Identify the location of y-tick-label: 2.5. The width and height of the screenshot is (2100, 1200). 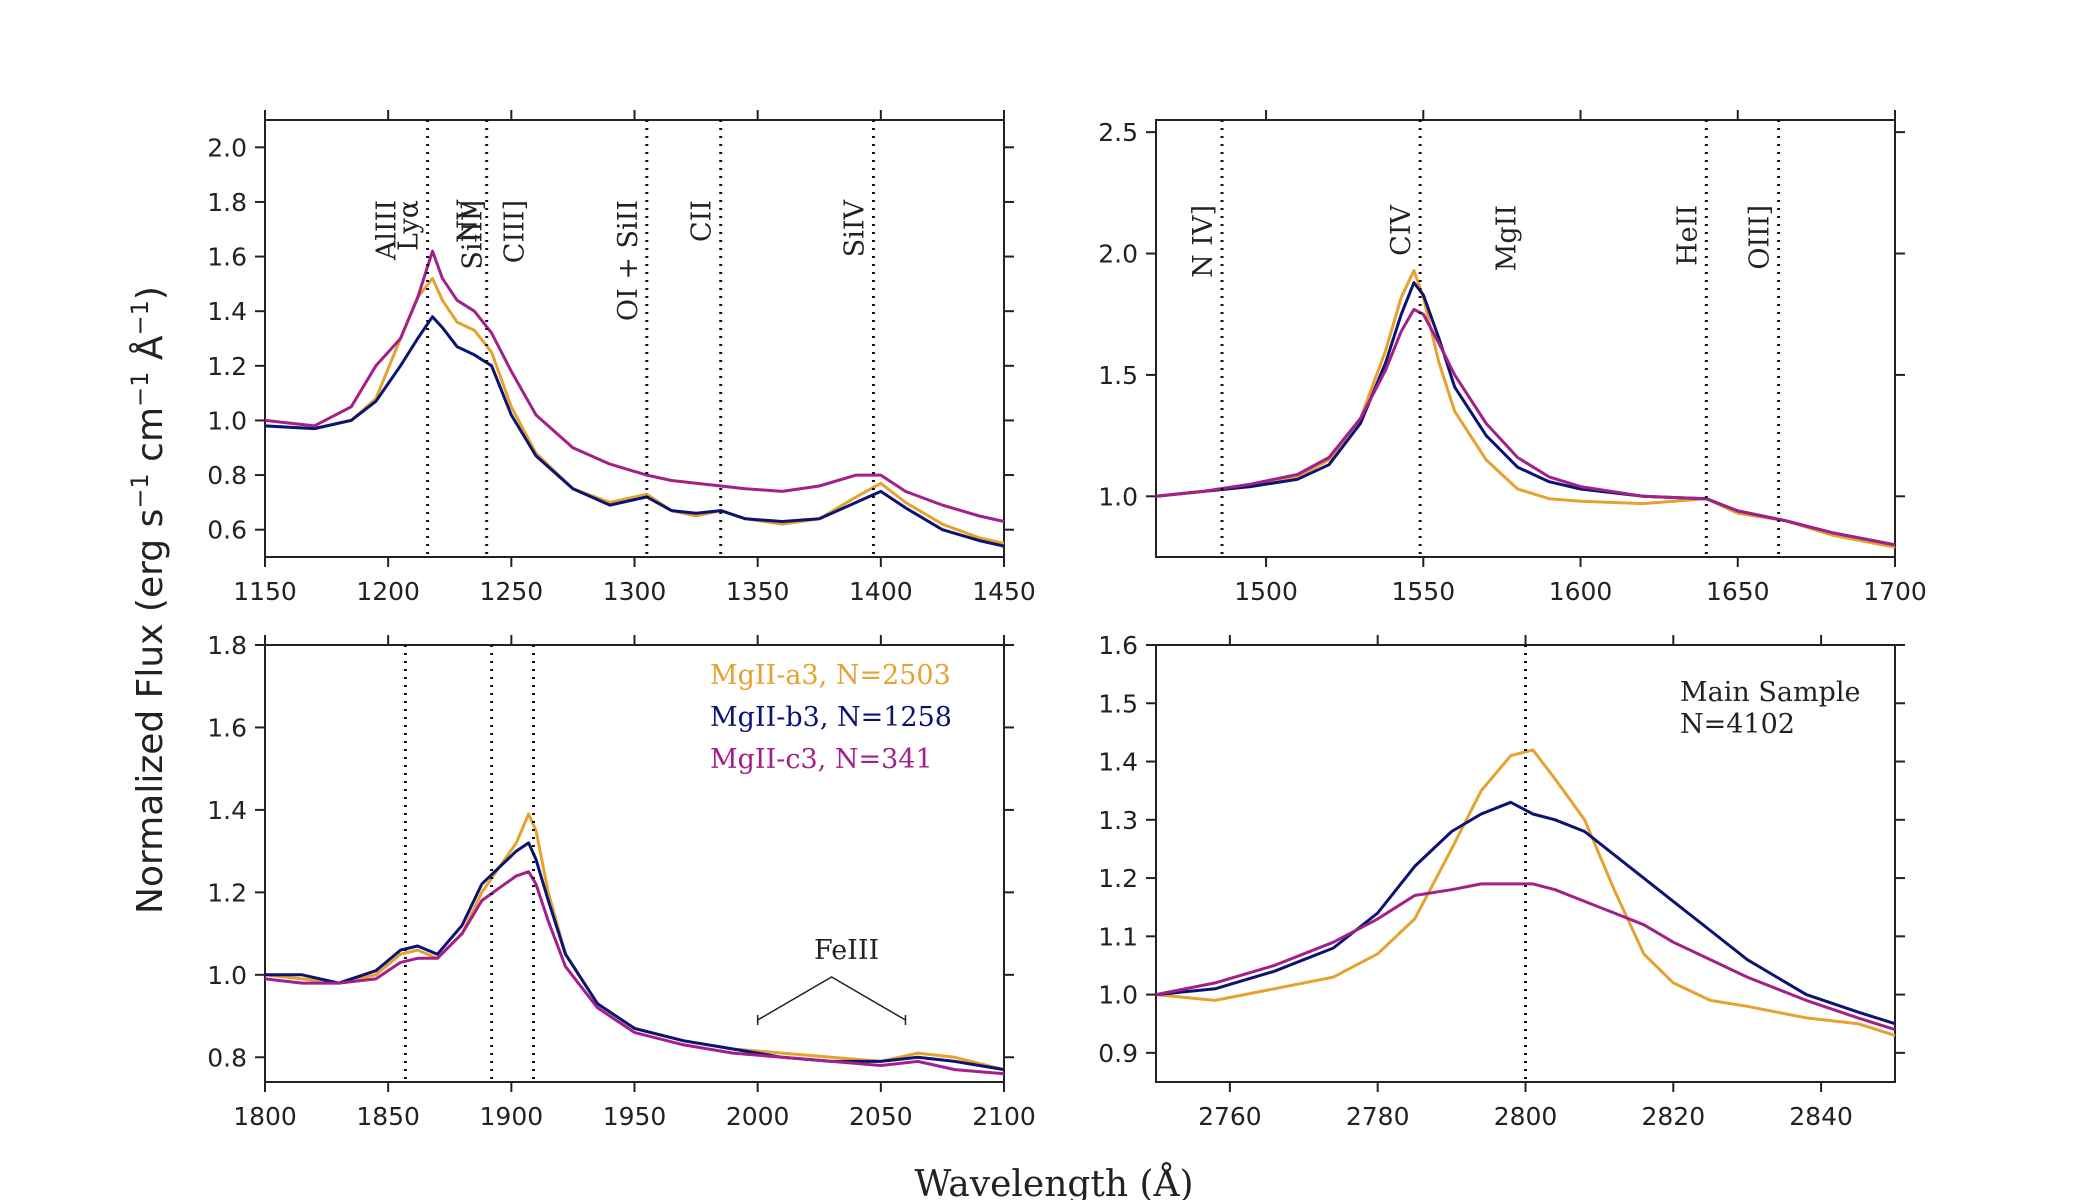
(1118, 132).